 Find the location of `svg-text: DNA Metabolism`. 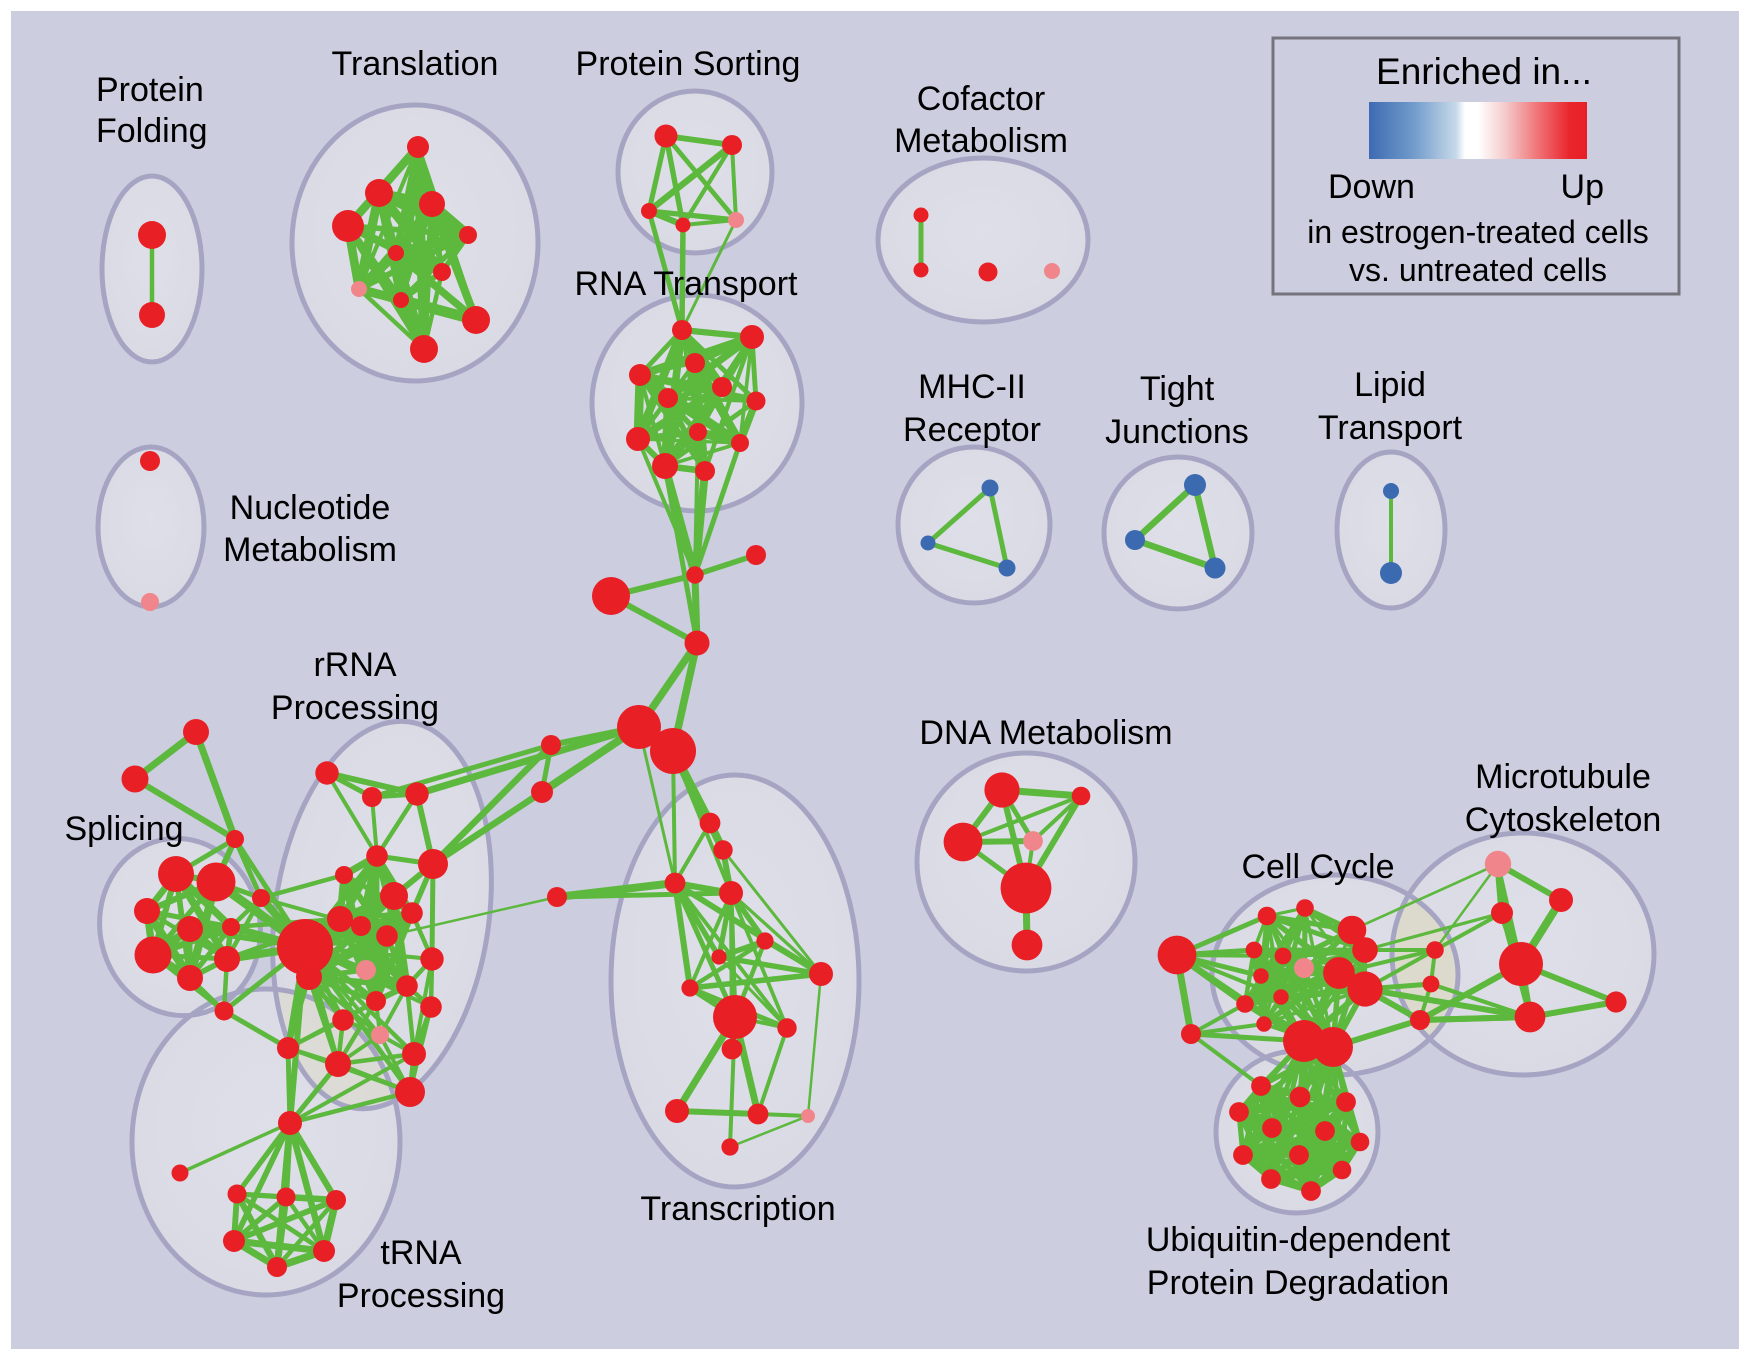

svg-text: DNA Metabolism is located at coordinates (1045, 733).